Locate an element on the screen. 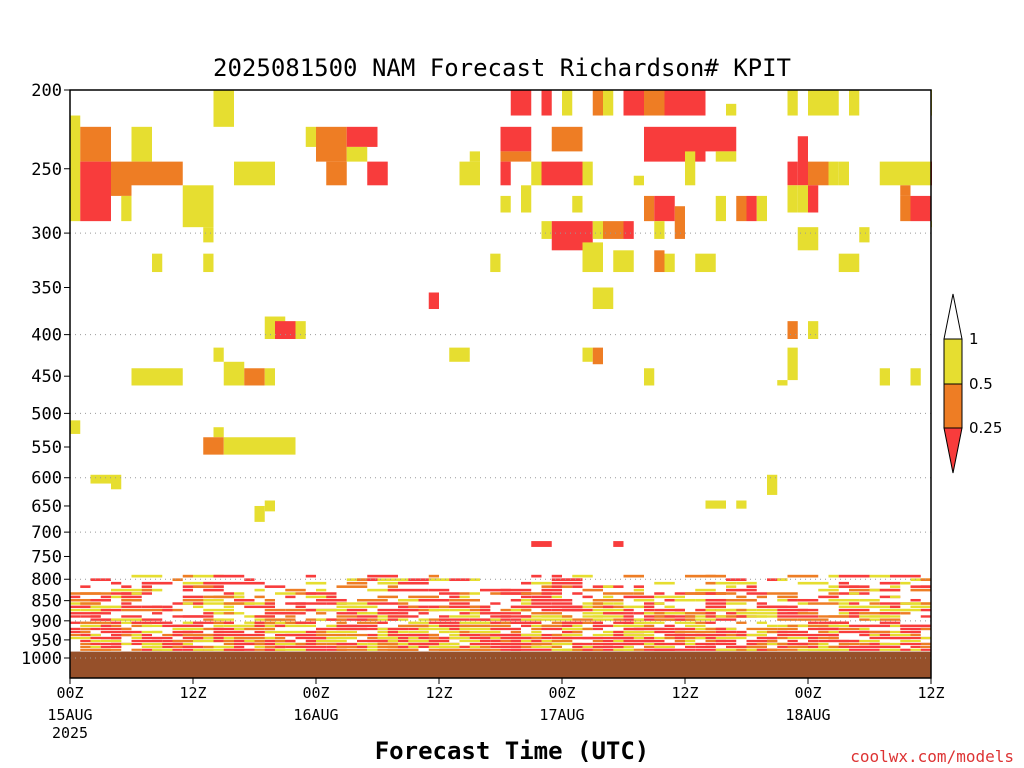 This screenshot has width=1024, height=768. colorbar-label: 0.25 is located at coordinates (985, 428).